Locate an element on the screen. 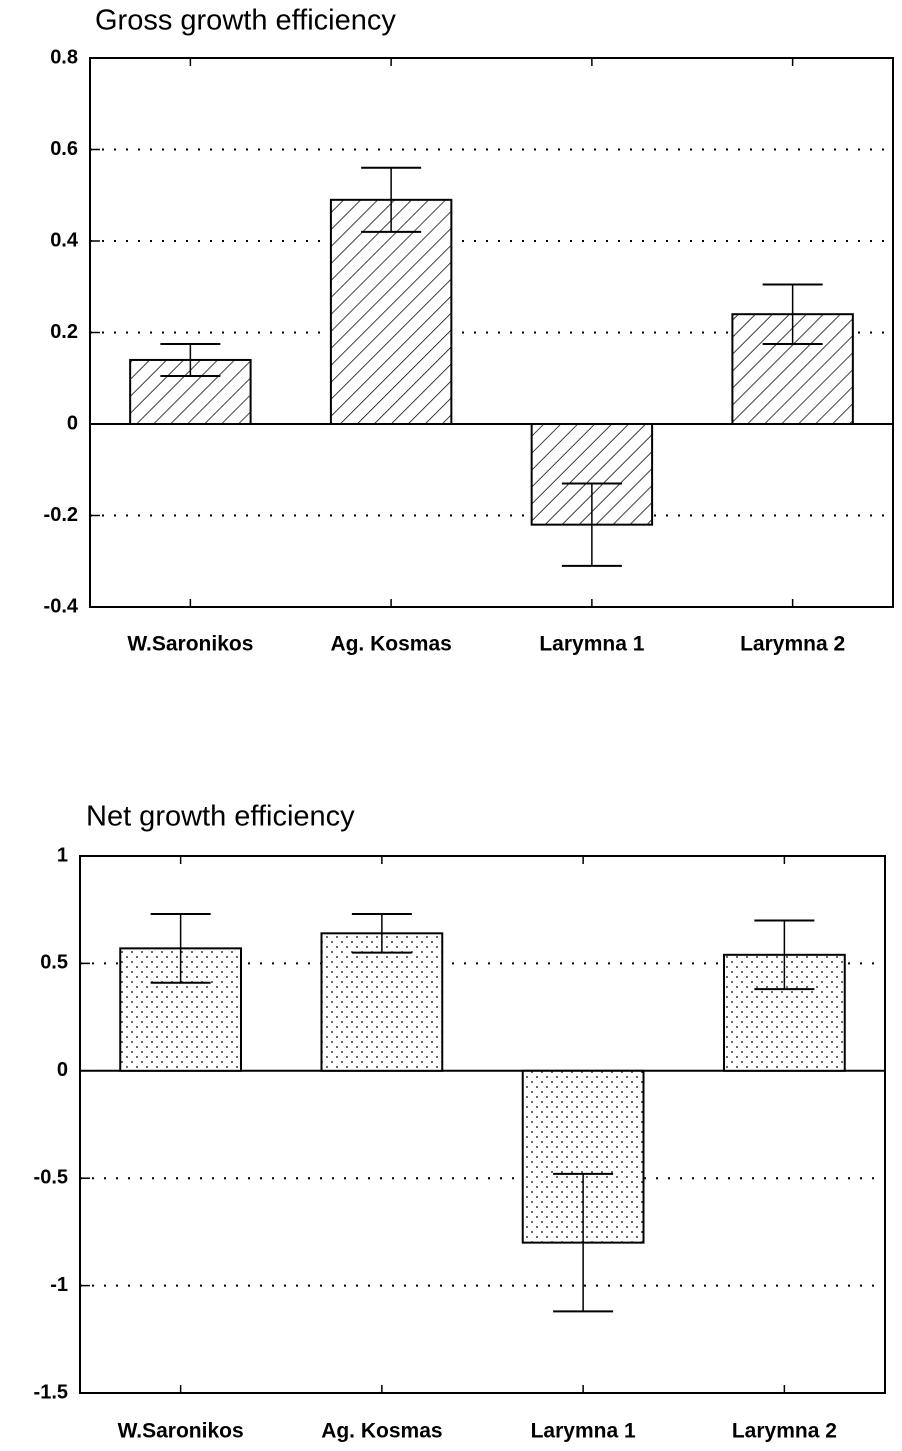 The image size is (902, 1451). y-tick-label: -0.4 is located at coordinates (61, 606).